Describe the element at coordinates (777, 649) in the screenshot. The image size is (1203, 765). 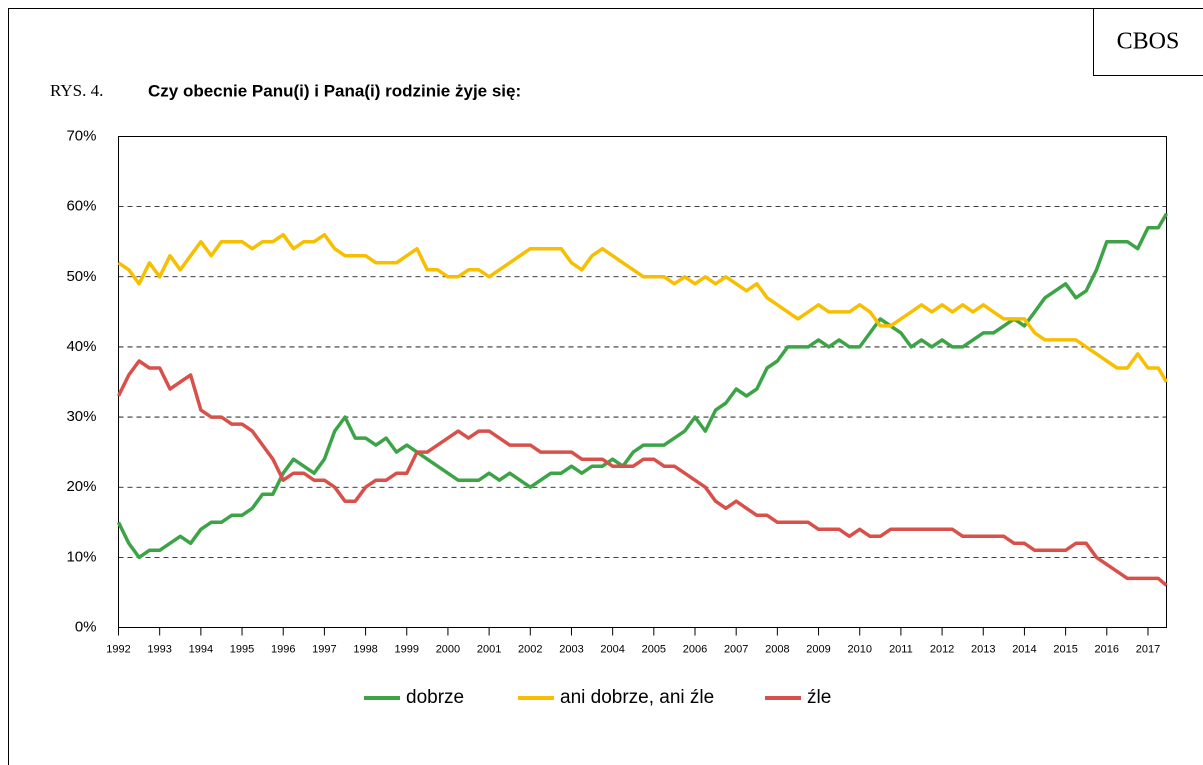
I see `x-tick-label: 2008` at that location.